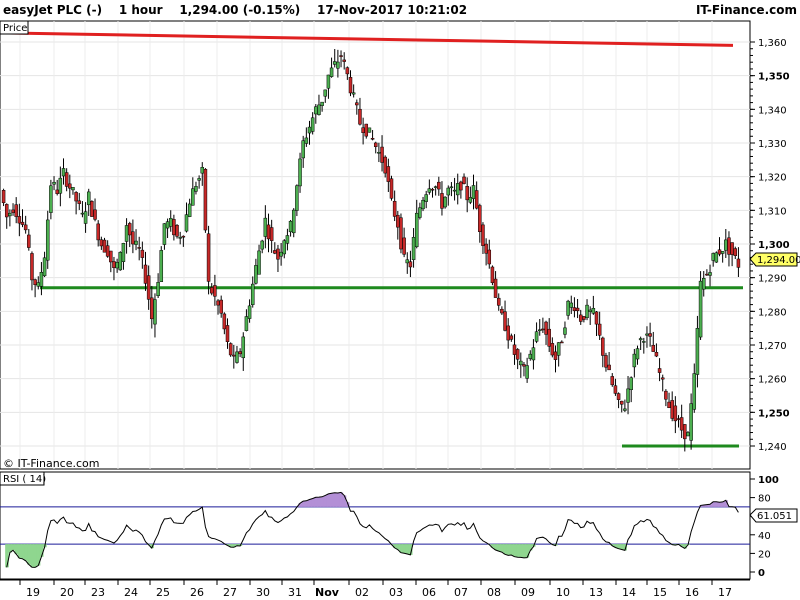 This screenshot has height=600, width=800. I want to click on date-tick-label: 30, so click(263, 592).